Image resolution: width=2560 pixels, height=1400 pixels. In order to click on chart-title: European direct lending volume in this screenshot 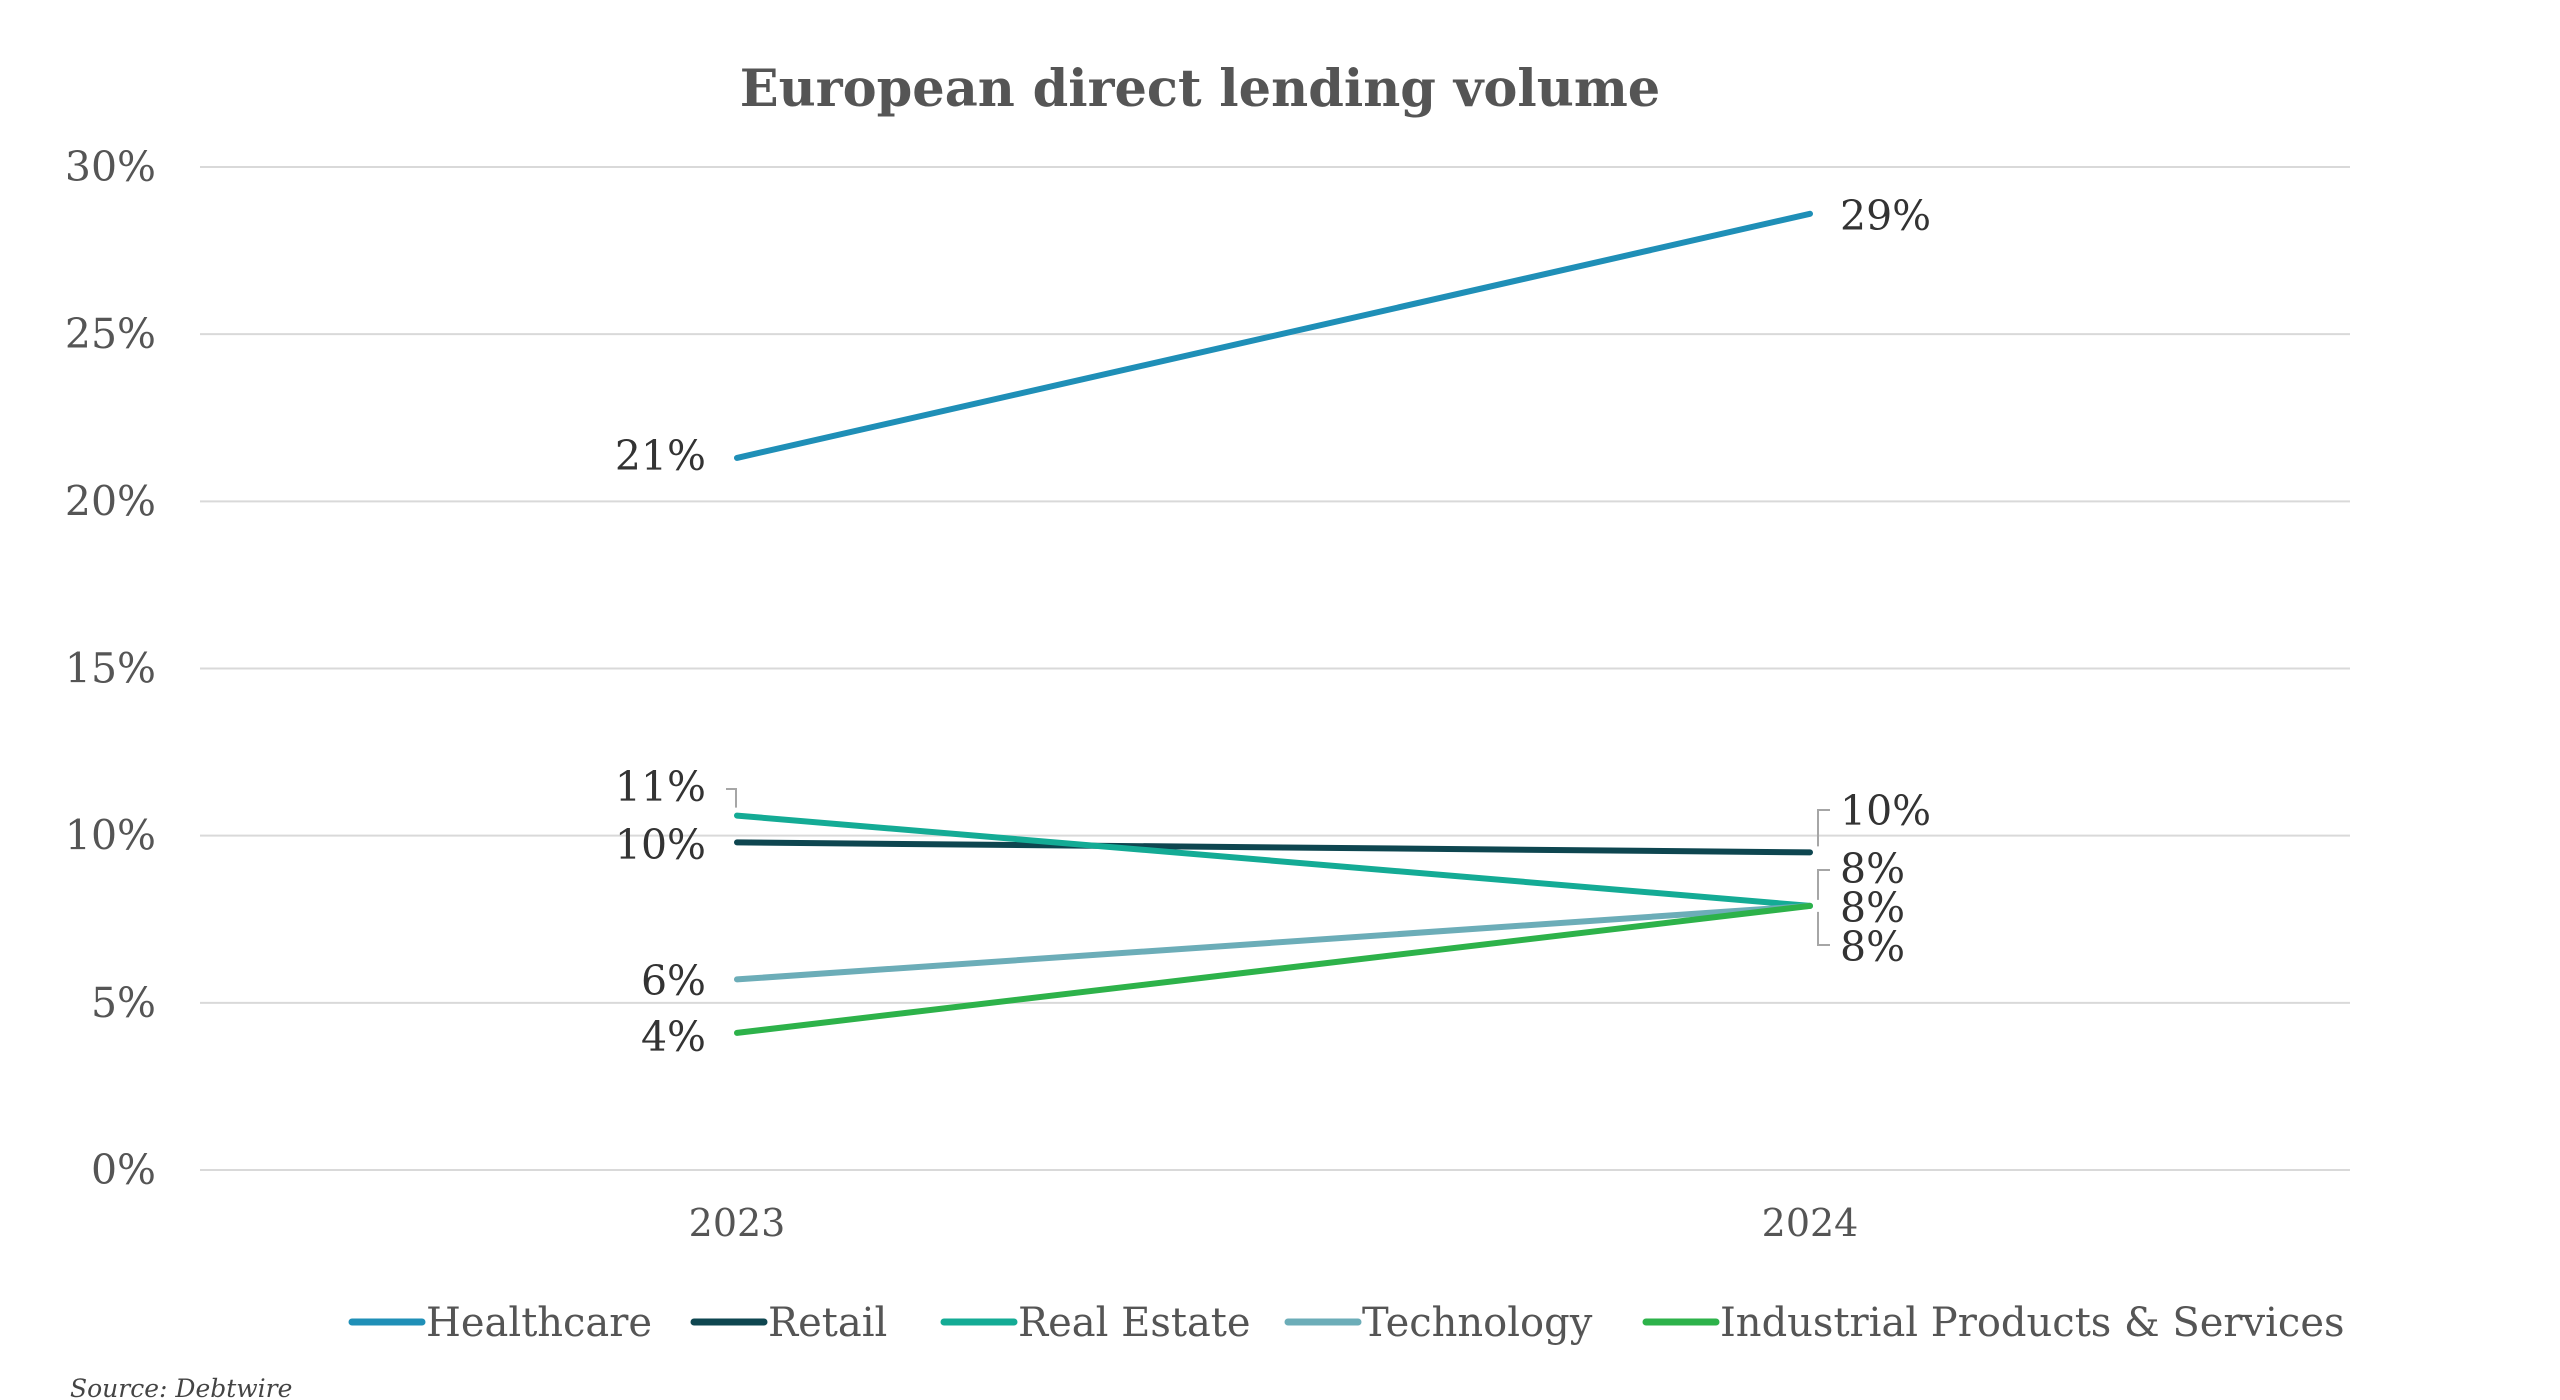, I will do `click(1200, 89)`.